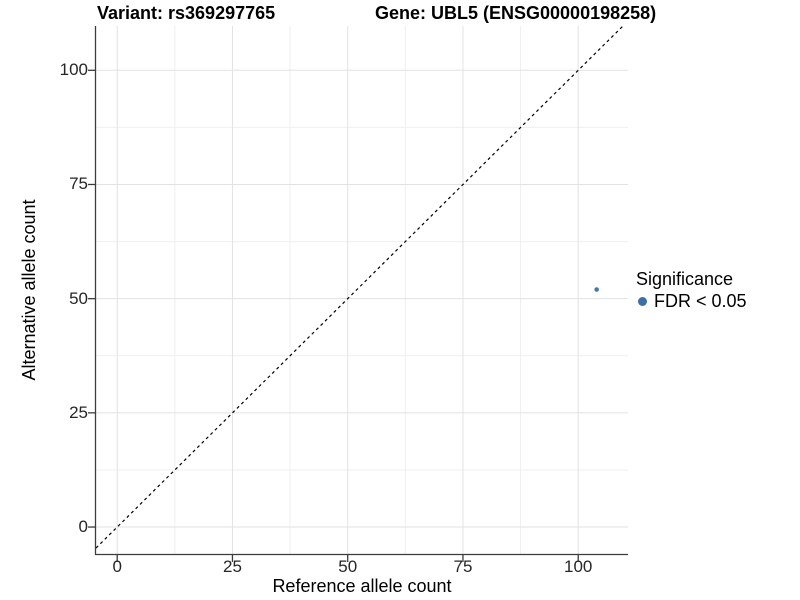  Describe the element at coordinates (232, 566) in the screenshot. I see `x-tick-label: 25` at that location.